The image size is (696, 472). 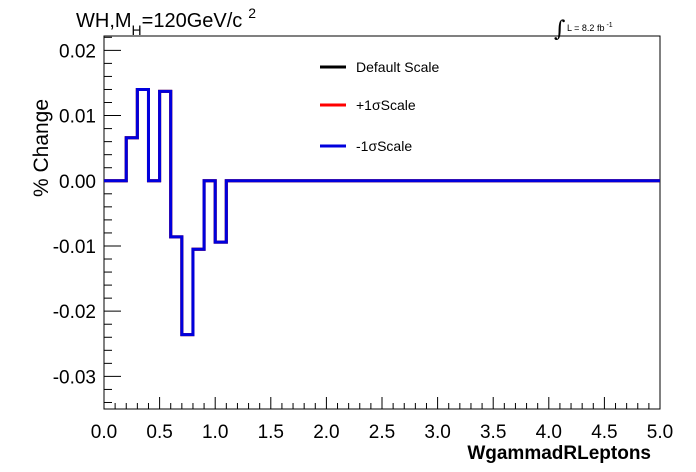 I want to click on y-tick-label: 0.00, so click(x=77, y=182).